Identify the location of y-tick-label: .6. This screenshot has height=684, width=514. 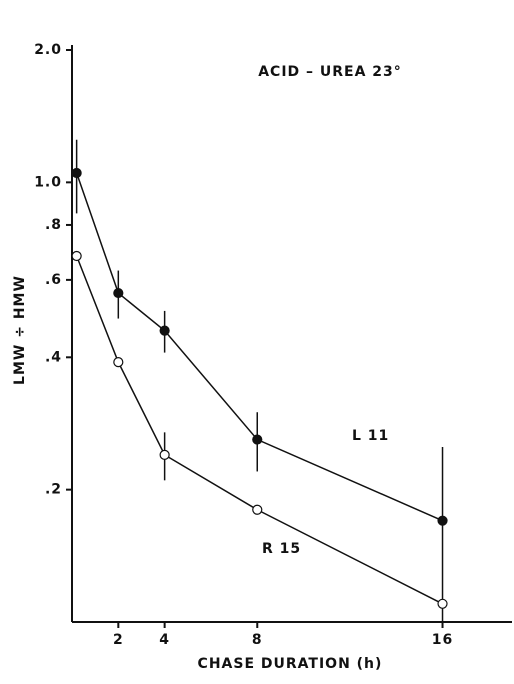
(53, 280).